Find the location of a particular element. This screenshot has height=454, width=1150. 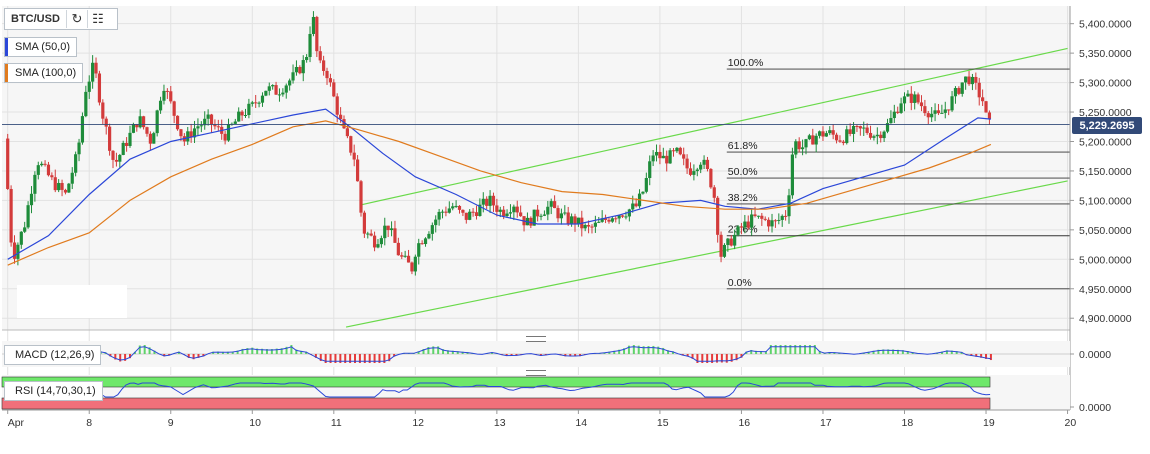

sma50-legend: SMA (50,0) is located at coordinates (41, 47).